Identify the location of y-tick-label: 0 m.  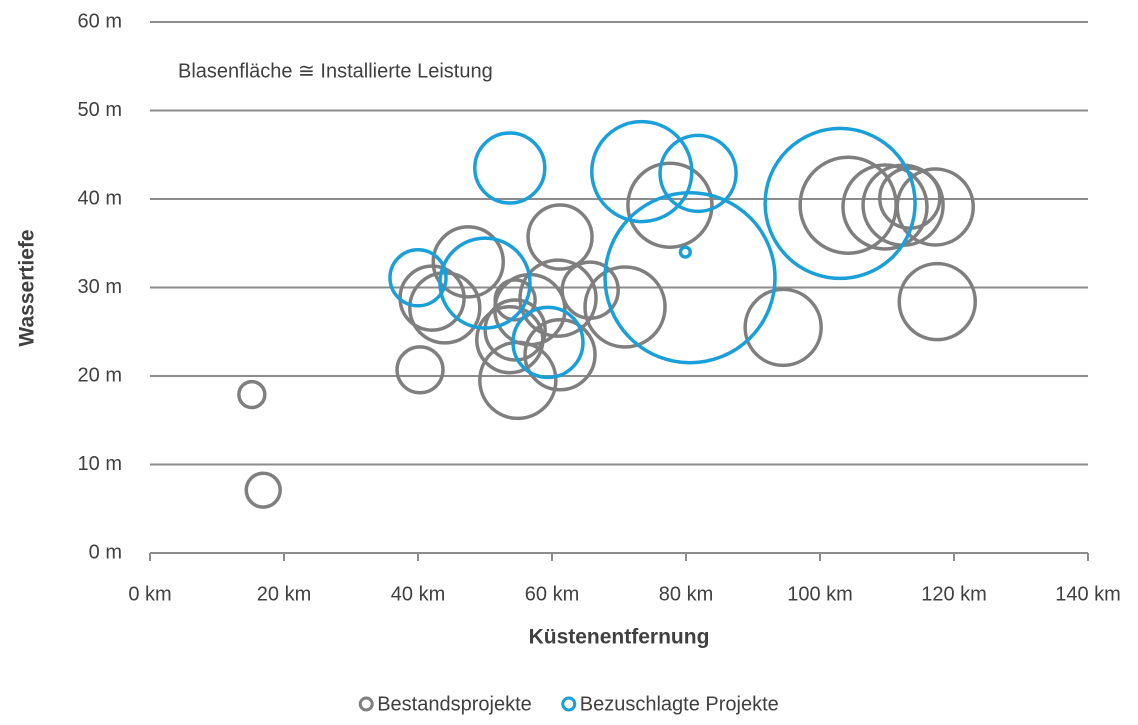
(105, 552).